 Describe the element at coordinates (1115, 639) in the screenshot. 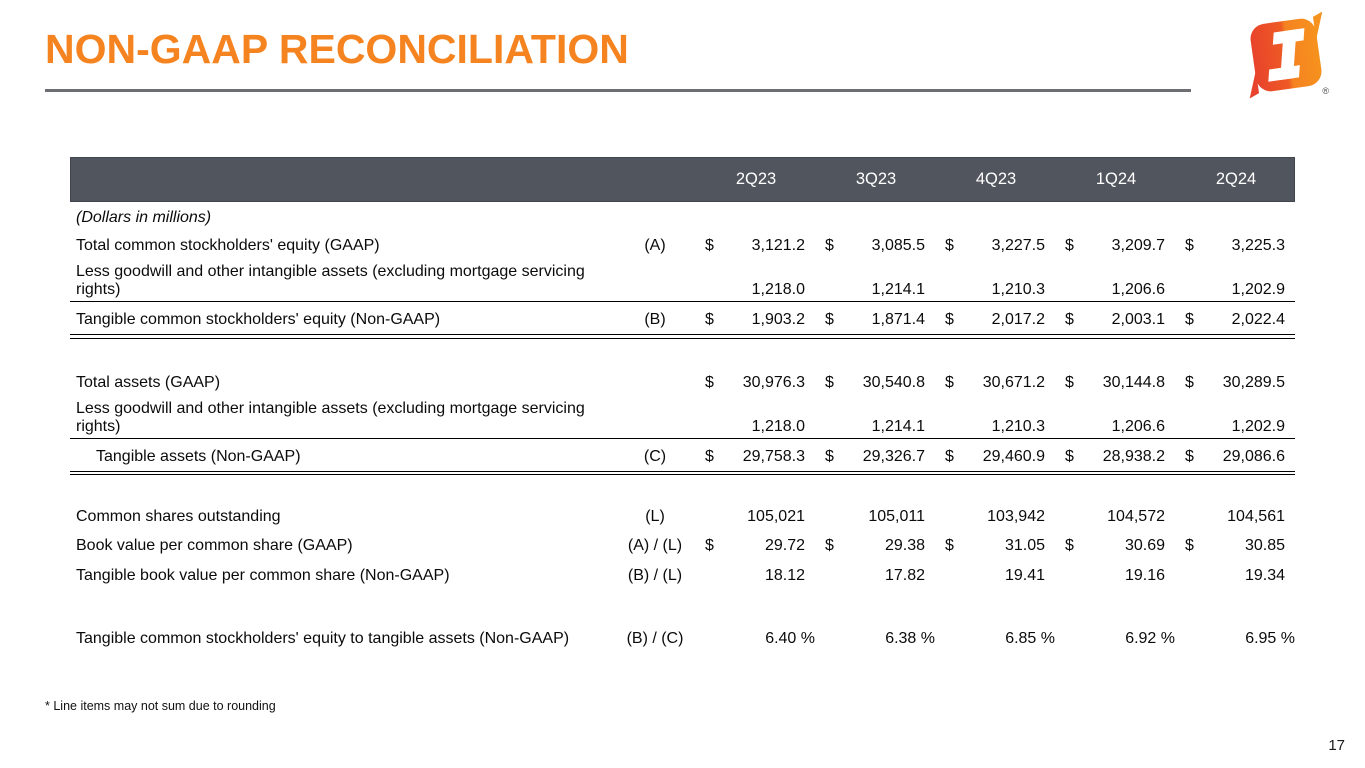

I see `cell-1q24: 6.92 %` at that location.